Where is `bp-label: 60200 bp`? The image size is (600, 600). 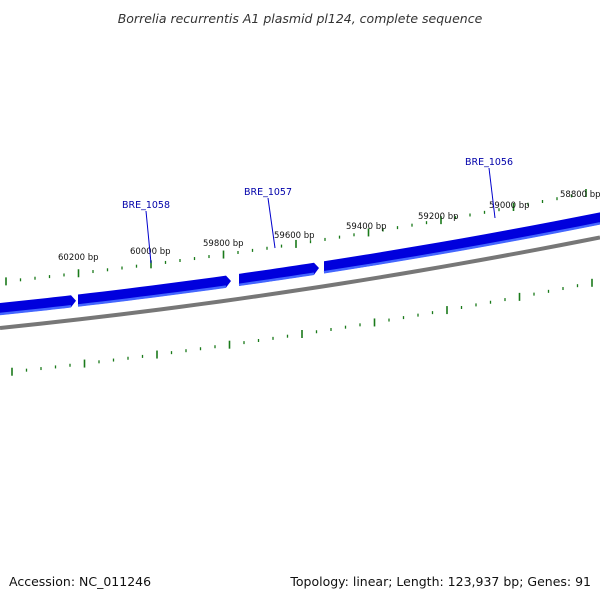 bp-label: 60200 bp is located at coordinates (78, 258).